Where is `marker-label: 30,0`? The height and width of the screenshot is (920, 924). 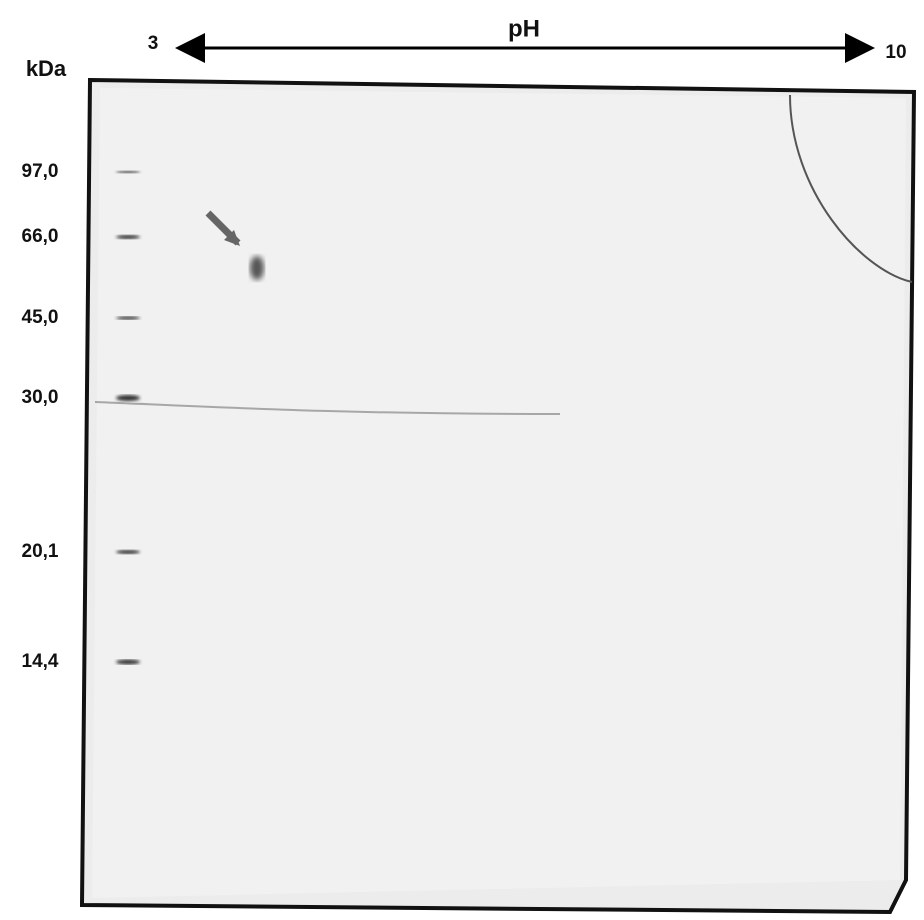 marker-label: 30,0 is located at coordinates (40, 397).